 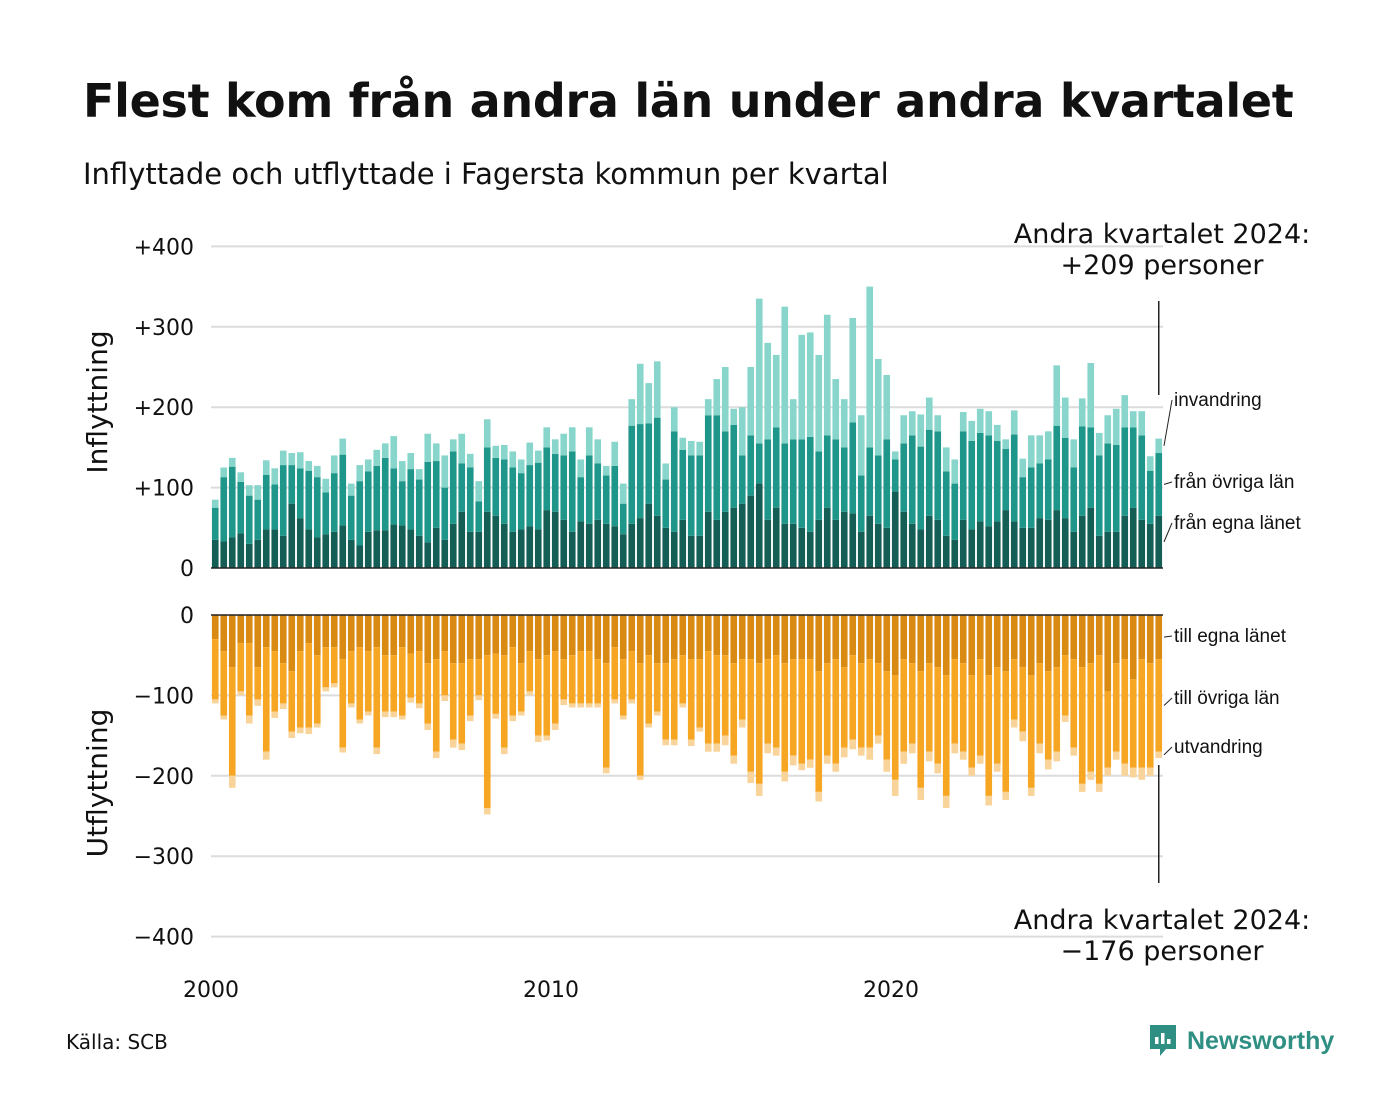 What do you see at coordinates (1218, 400) in the screenshot?
I see `legend-invandring: invandring` at bounding box center [1218, 400].